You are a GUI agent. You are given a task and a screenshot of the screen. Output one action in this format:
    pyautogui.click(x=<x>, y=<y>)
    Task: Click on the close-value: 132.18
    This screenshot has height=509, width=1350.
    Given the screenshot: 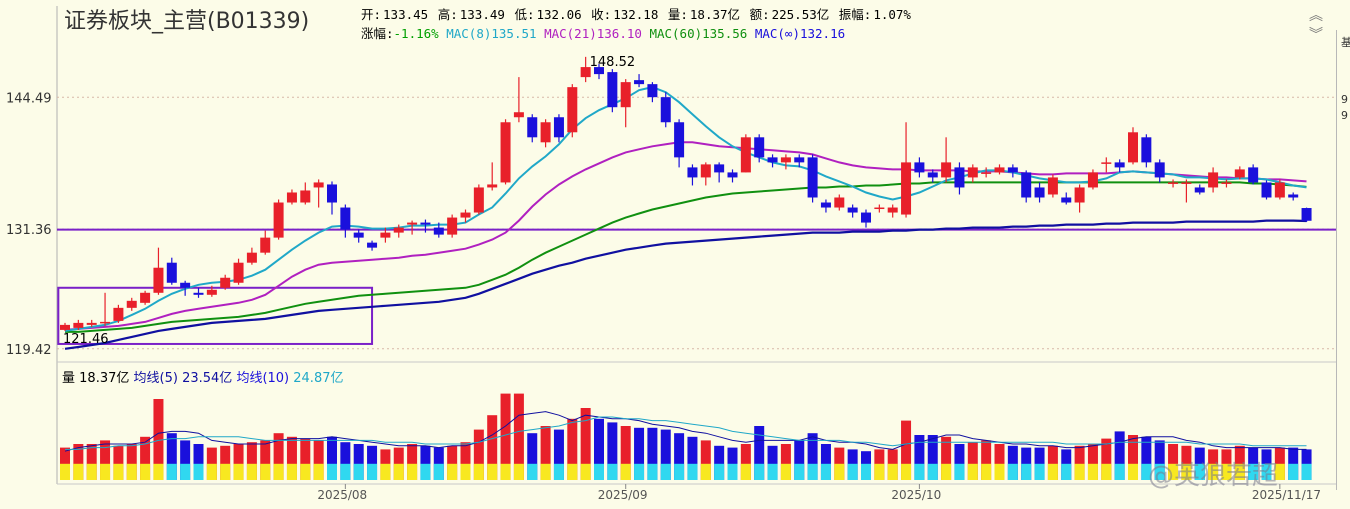 What is the action you would take?
    pyautogui.click(x=636, y=14)
    